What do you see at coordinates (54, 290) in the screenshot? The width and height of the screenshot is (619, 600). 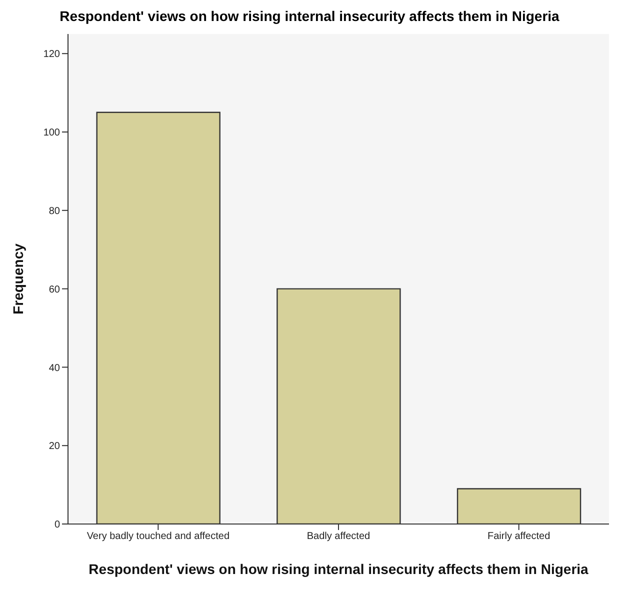 I see `y-tick-label: 60` at bounding box center [54, 290].